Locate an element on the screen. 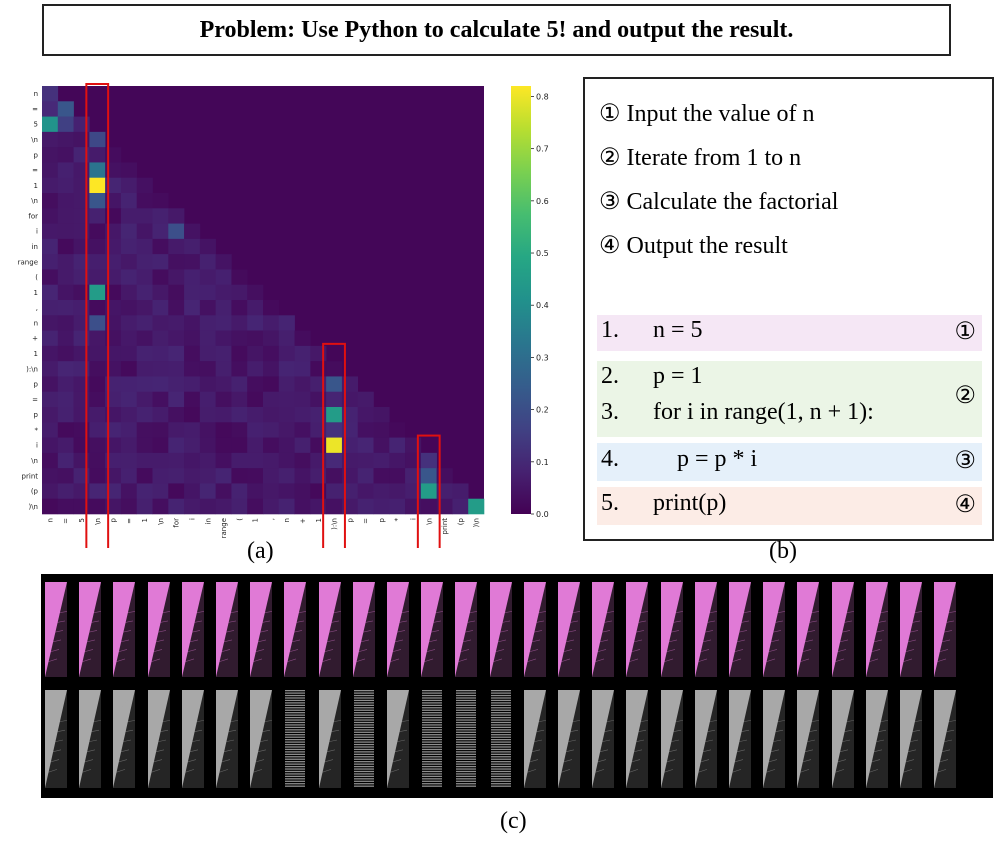 The image size is (997, 854). y-tick-label: )\n is located at coordinates (33, 507).